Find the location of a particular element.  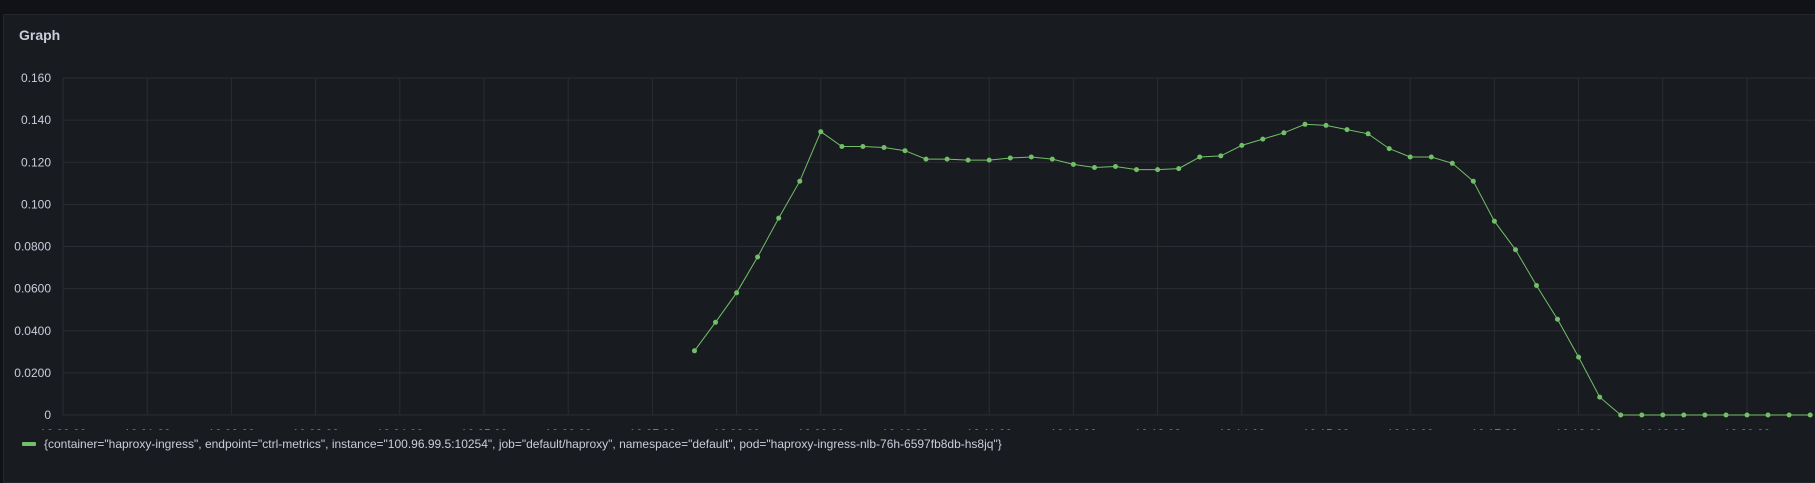

x-tick-label: 16:08:00 is located at coordinates (736, 428).